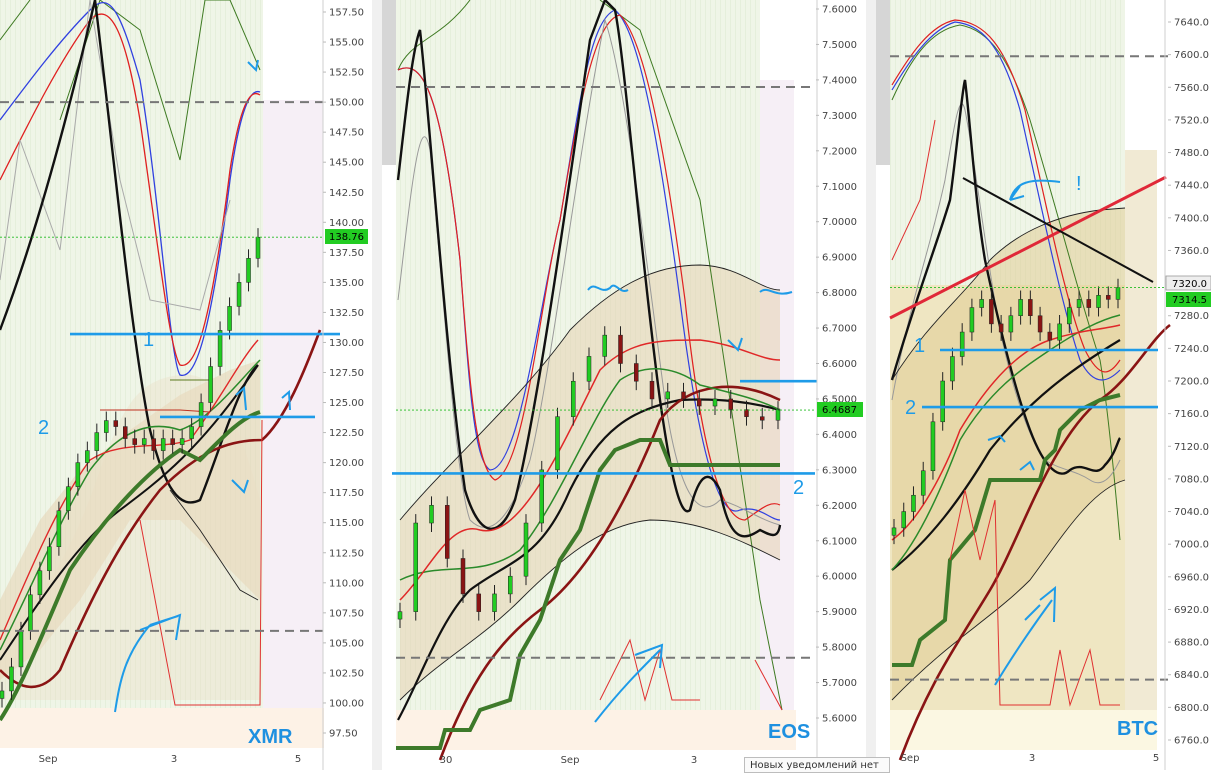  What do you see at coordinates (346, 673) in the screenshot?
I see `xmr-y-tick: 102.50` at bounding box center [346, 673].